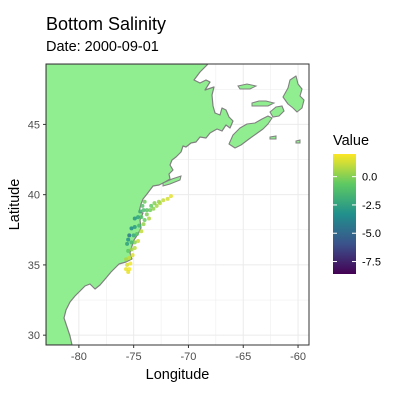 This screenshot has width=400, height=400. What do you see at coordinates (371, 206) in the screenshot?
I see `legend-tick-label: -2.5` at bounding box center [371, 206].